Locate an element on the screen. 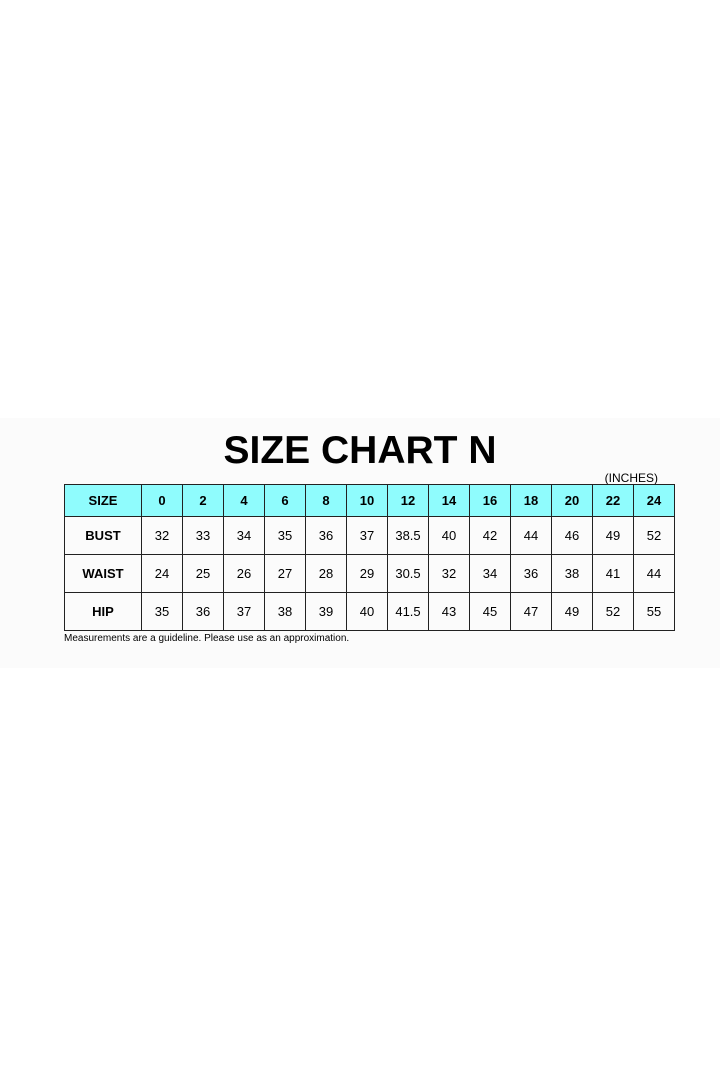  size-header-cell: 20 is located at coordinates (572, 500).